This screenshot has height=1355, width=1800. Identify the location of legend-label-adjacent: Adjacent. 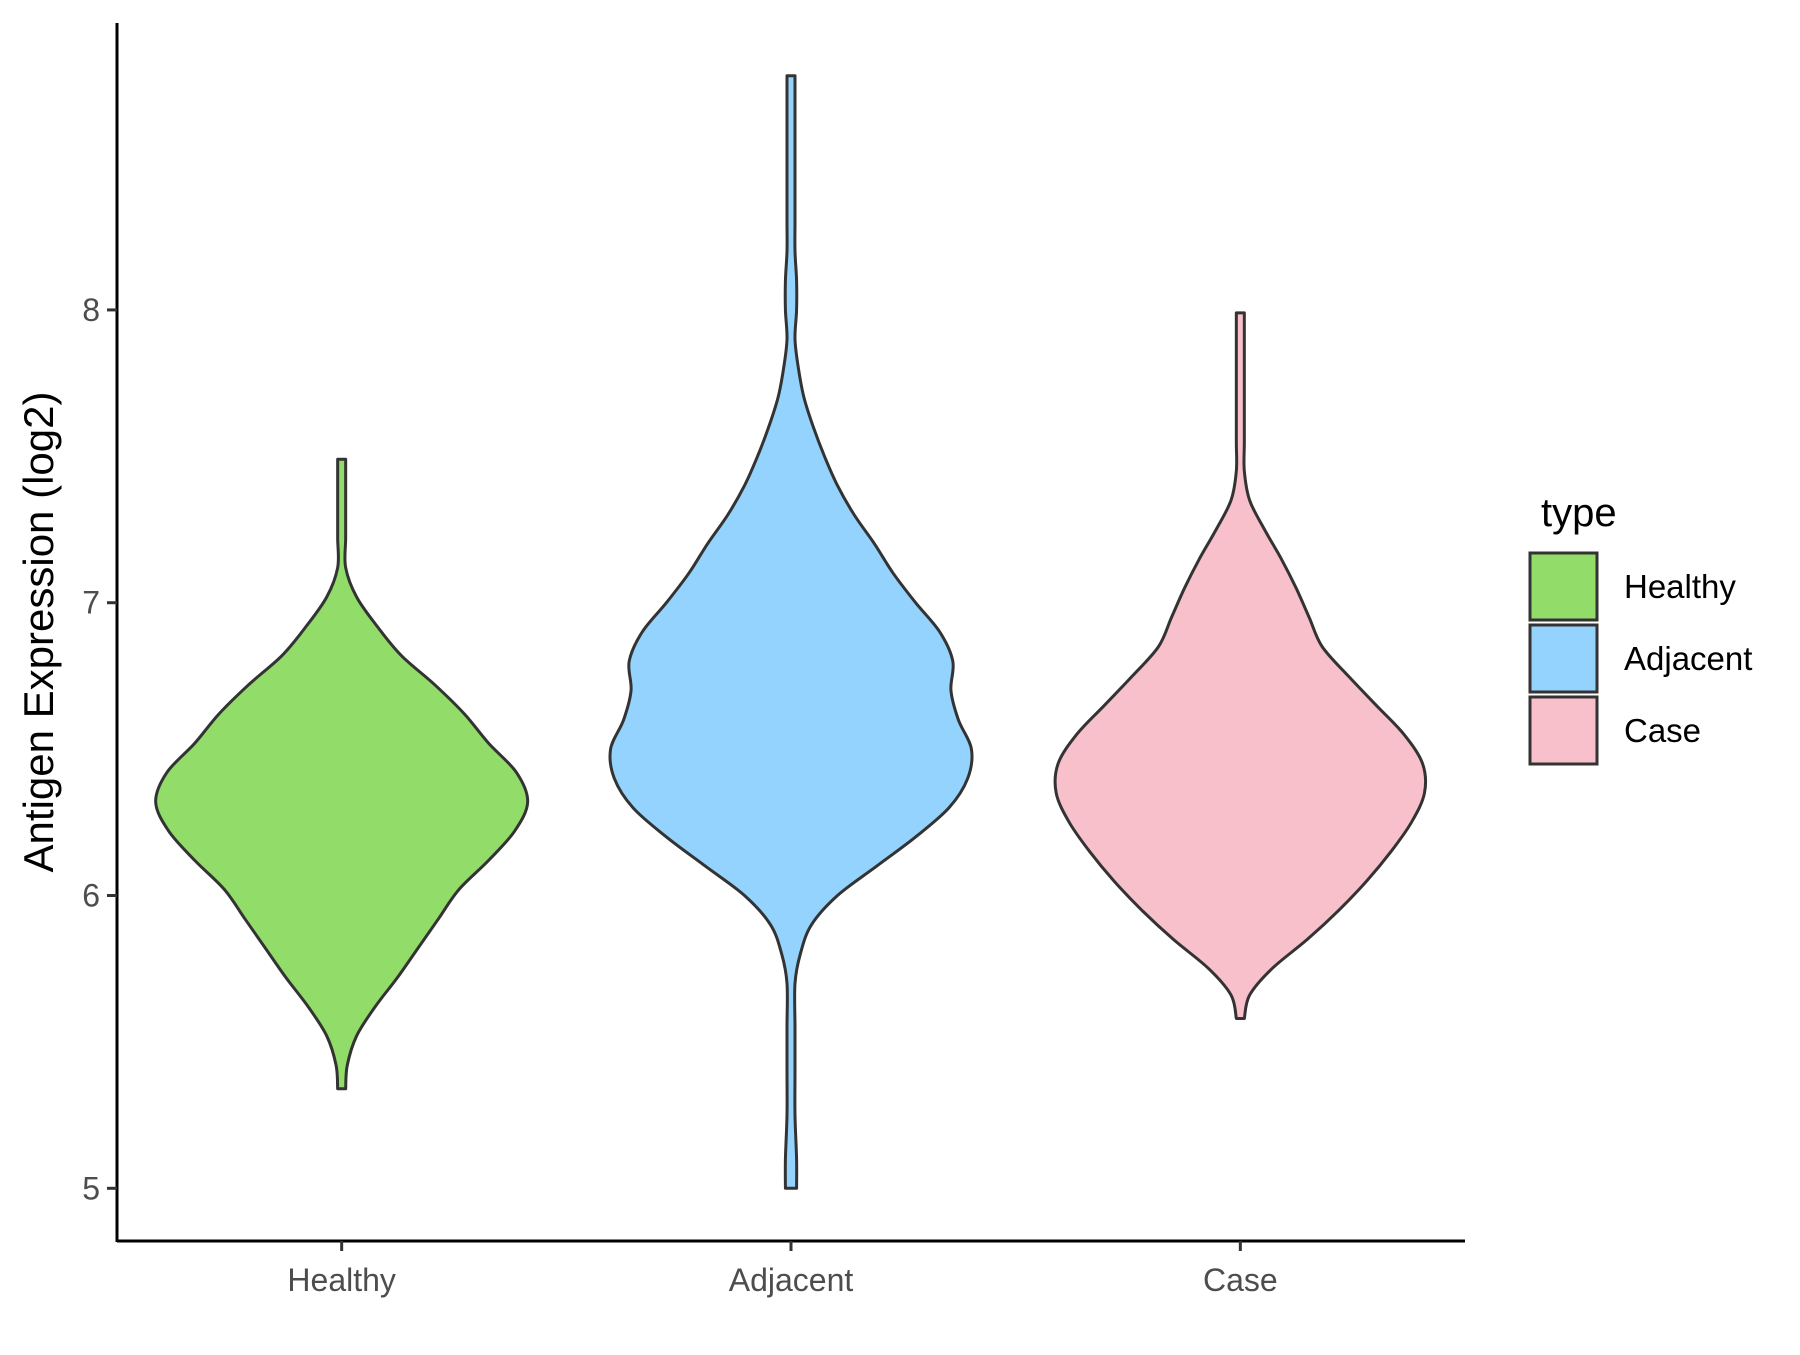
(1688, 658).